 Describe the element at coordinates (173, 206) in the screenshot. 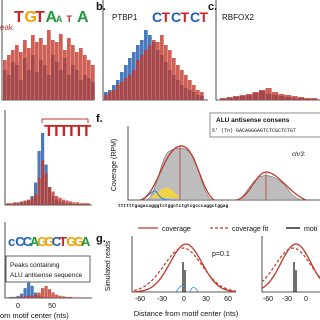

I see `genomic-sequence: ttttttgagacagggtctggctctgtcgcccaggctggag` at that location.